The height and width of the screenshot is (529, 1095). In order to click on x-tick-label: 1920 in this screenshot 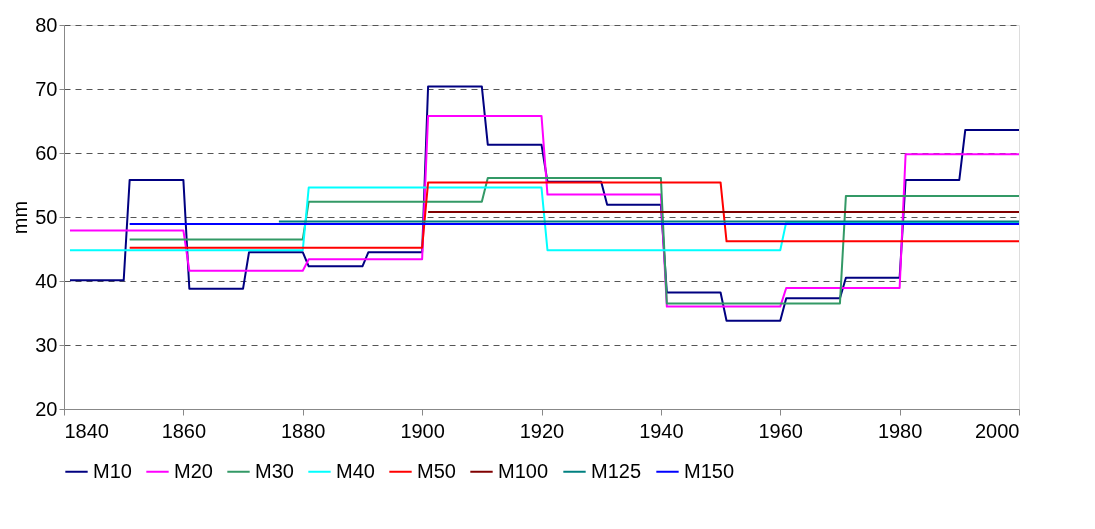, I will do `click(542, 430)`.